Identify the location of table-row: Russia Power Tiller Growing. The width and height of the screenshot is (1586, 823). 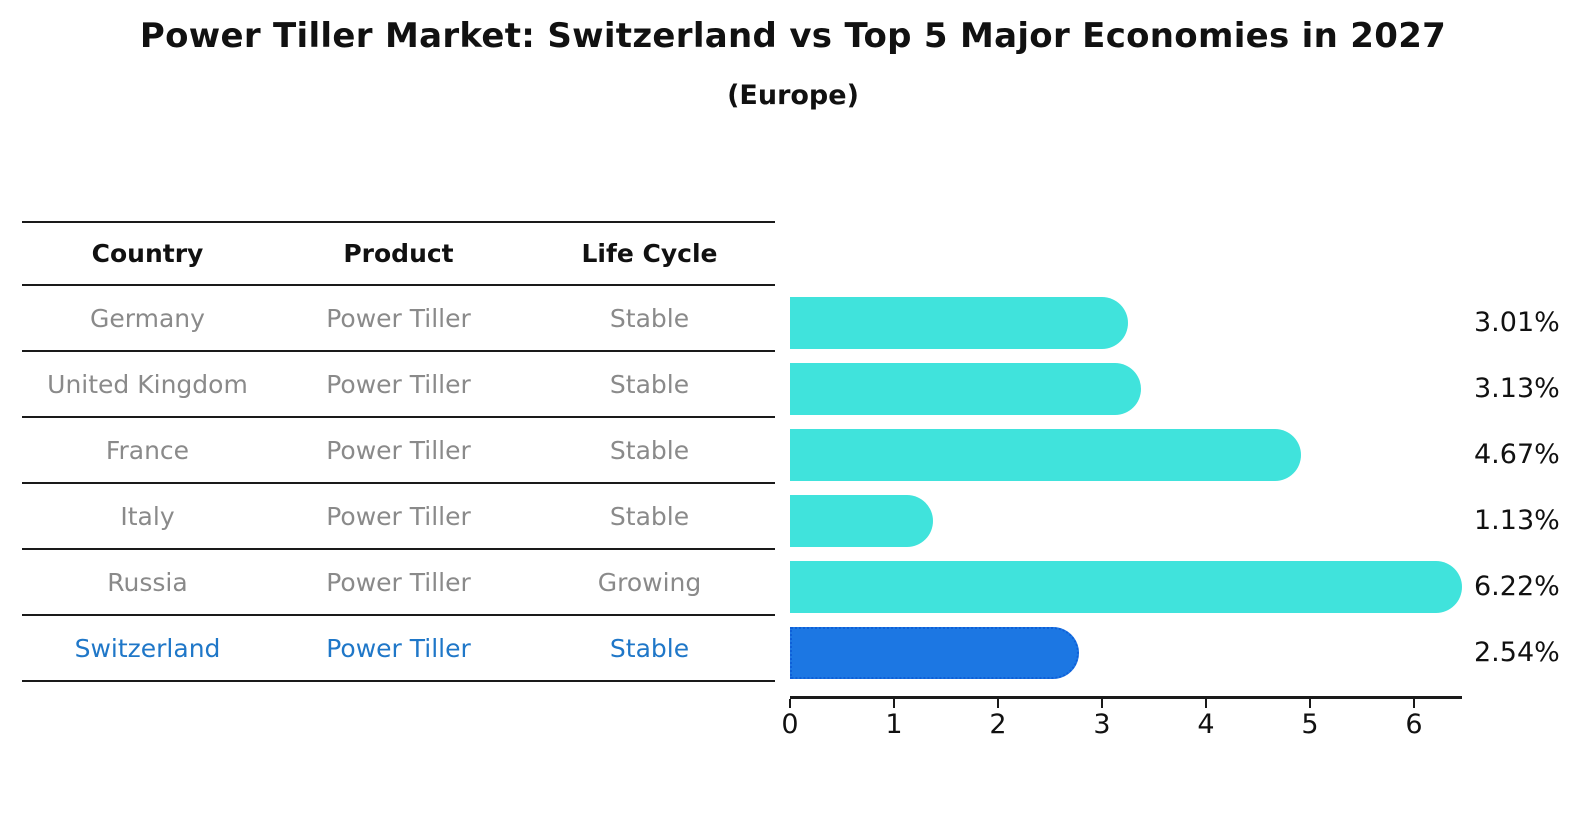
(398, 583).